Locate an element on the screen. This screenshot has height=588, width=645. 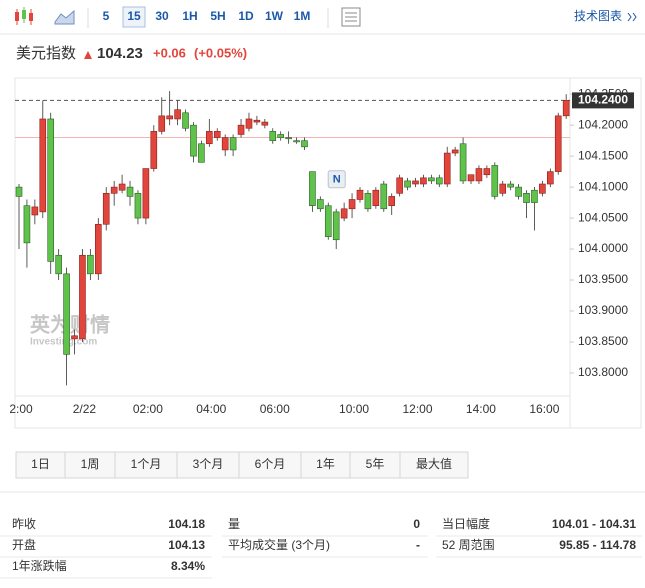
interval-button: 30 is located at coordinates (162, 16).